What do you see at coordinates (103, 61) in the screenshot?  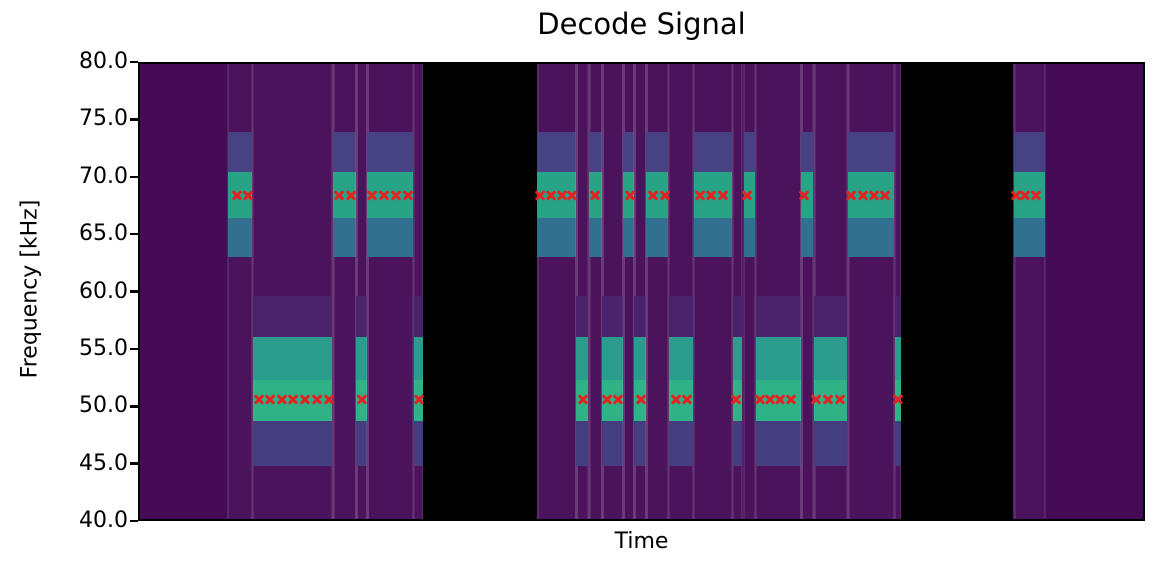 I see `y-tick-label: 80.0` at bounding box center [103, 61].